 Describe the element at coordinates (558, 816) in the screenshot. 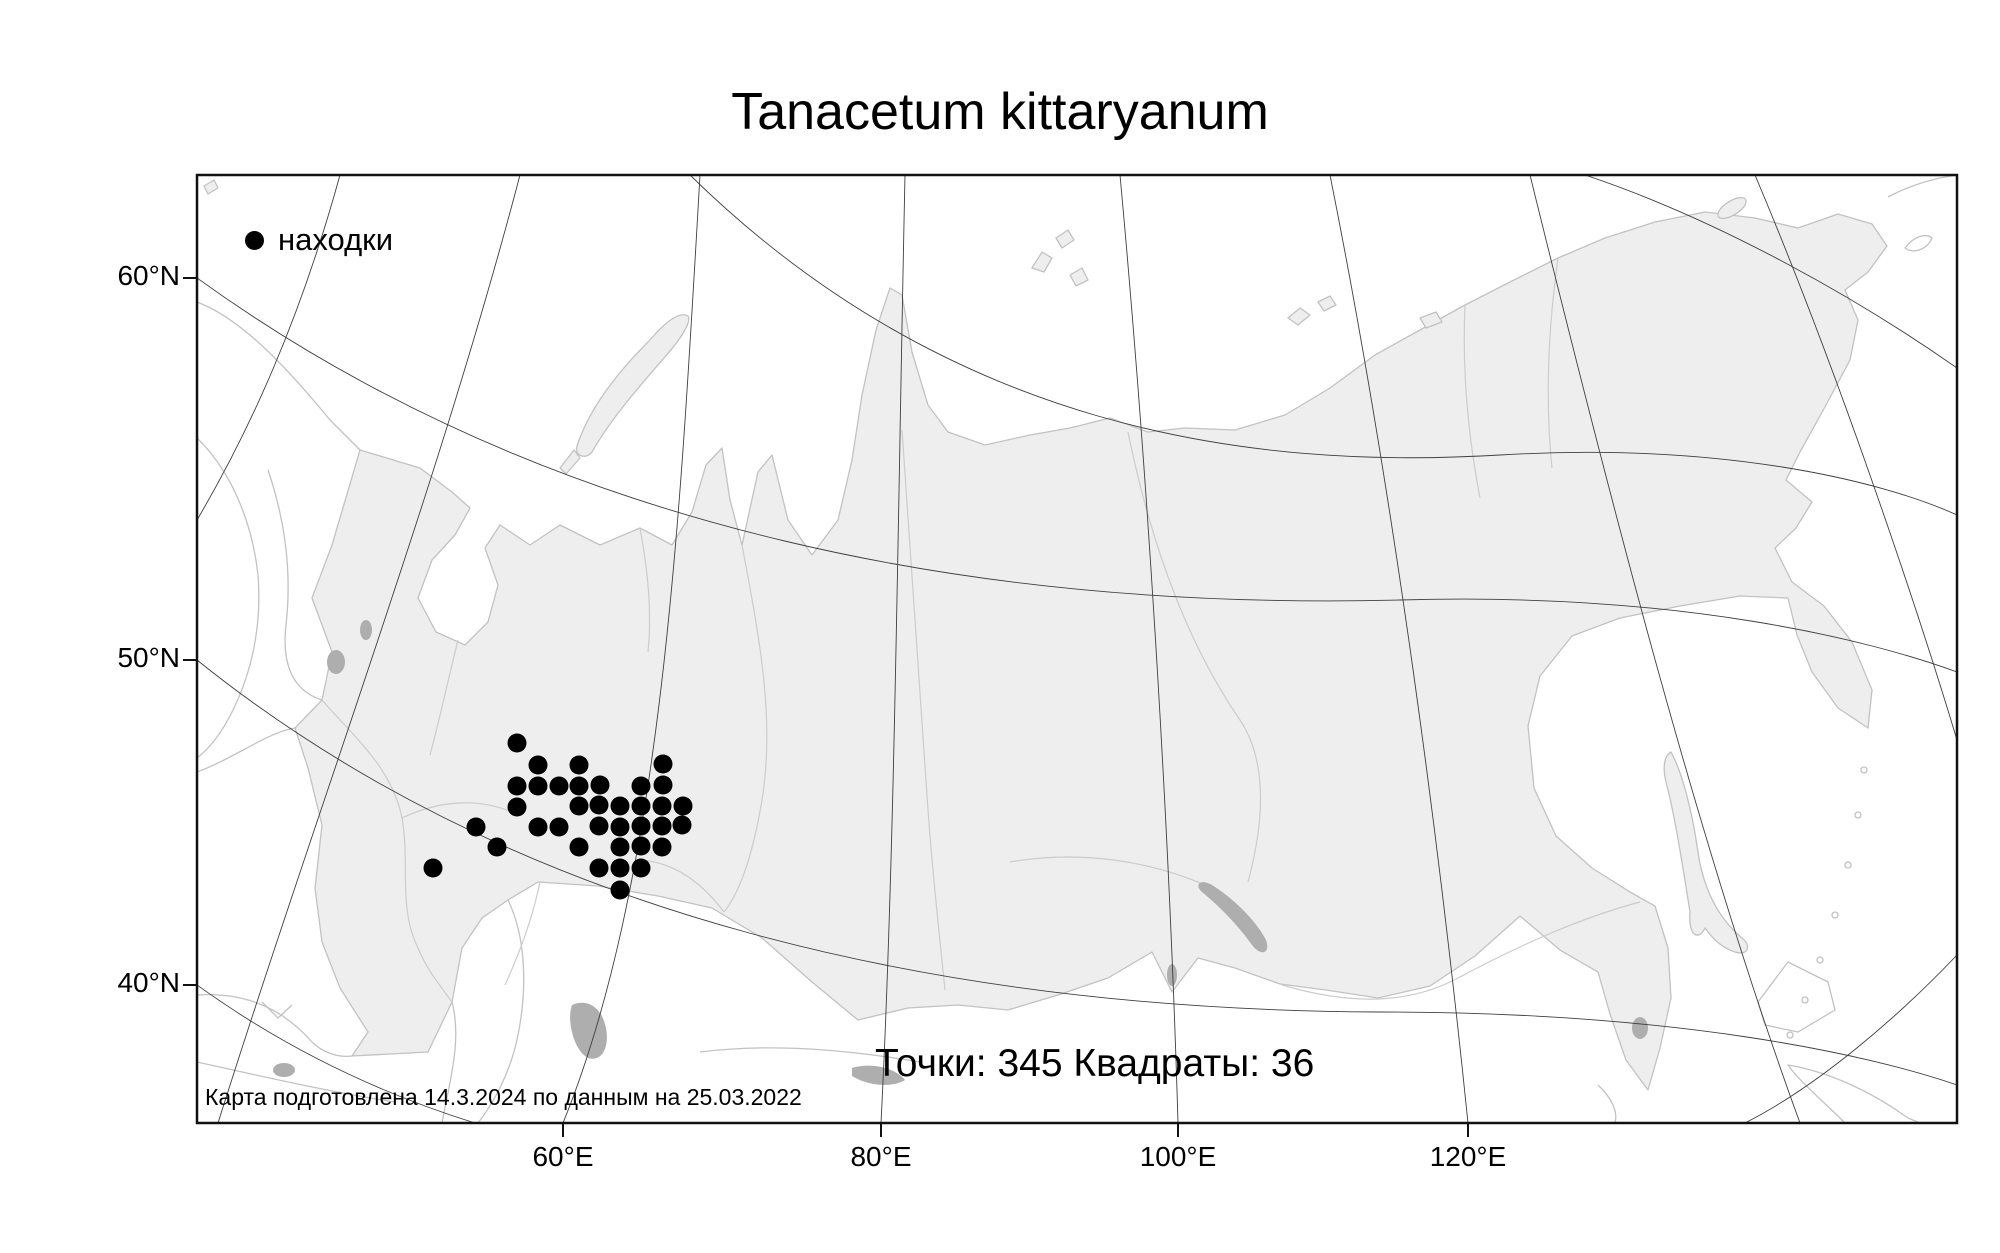

I see `occurrence-dots-layer` at that location.